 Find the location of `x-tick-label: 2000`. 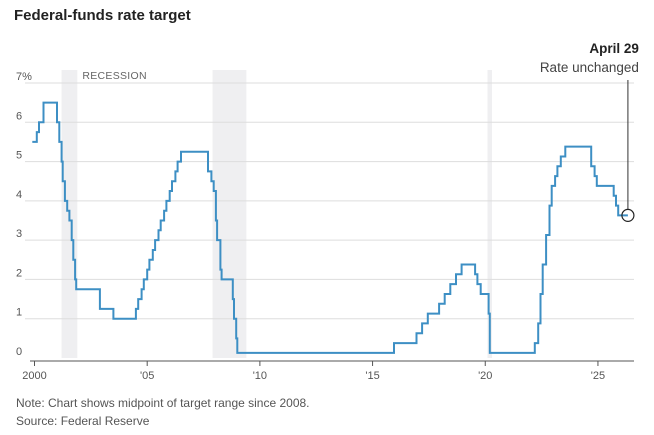

x-tick-label: 2000 is located at coordinates (34, 376).